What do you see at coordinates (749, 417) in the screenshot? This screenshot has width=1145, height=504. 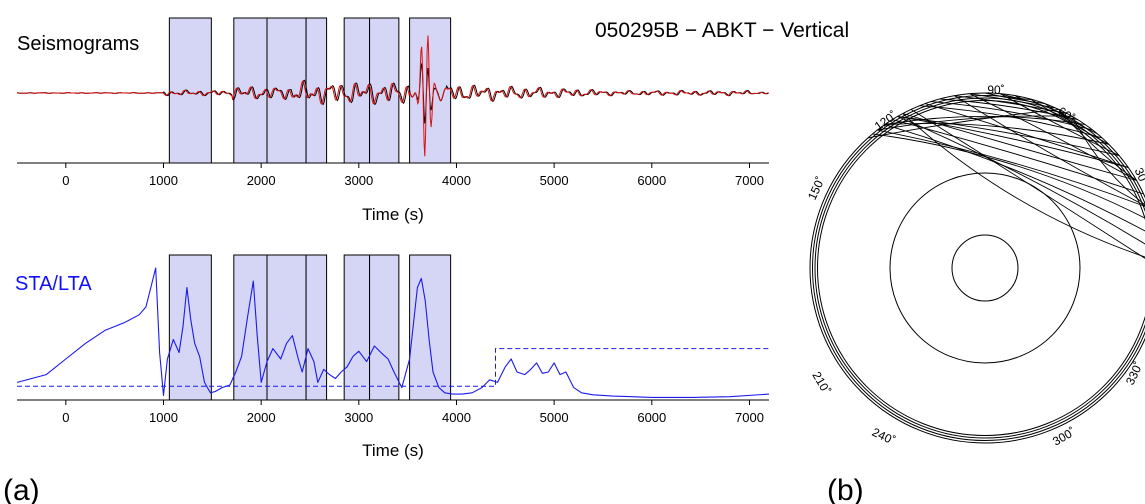 I see `sta-lta-tick-label: 7000` at bounding box center [749, 417].